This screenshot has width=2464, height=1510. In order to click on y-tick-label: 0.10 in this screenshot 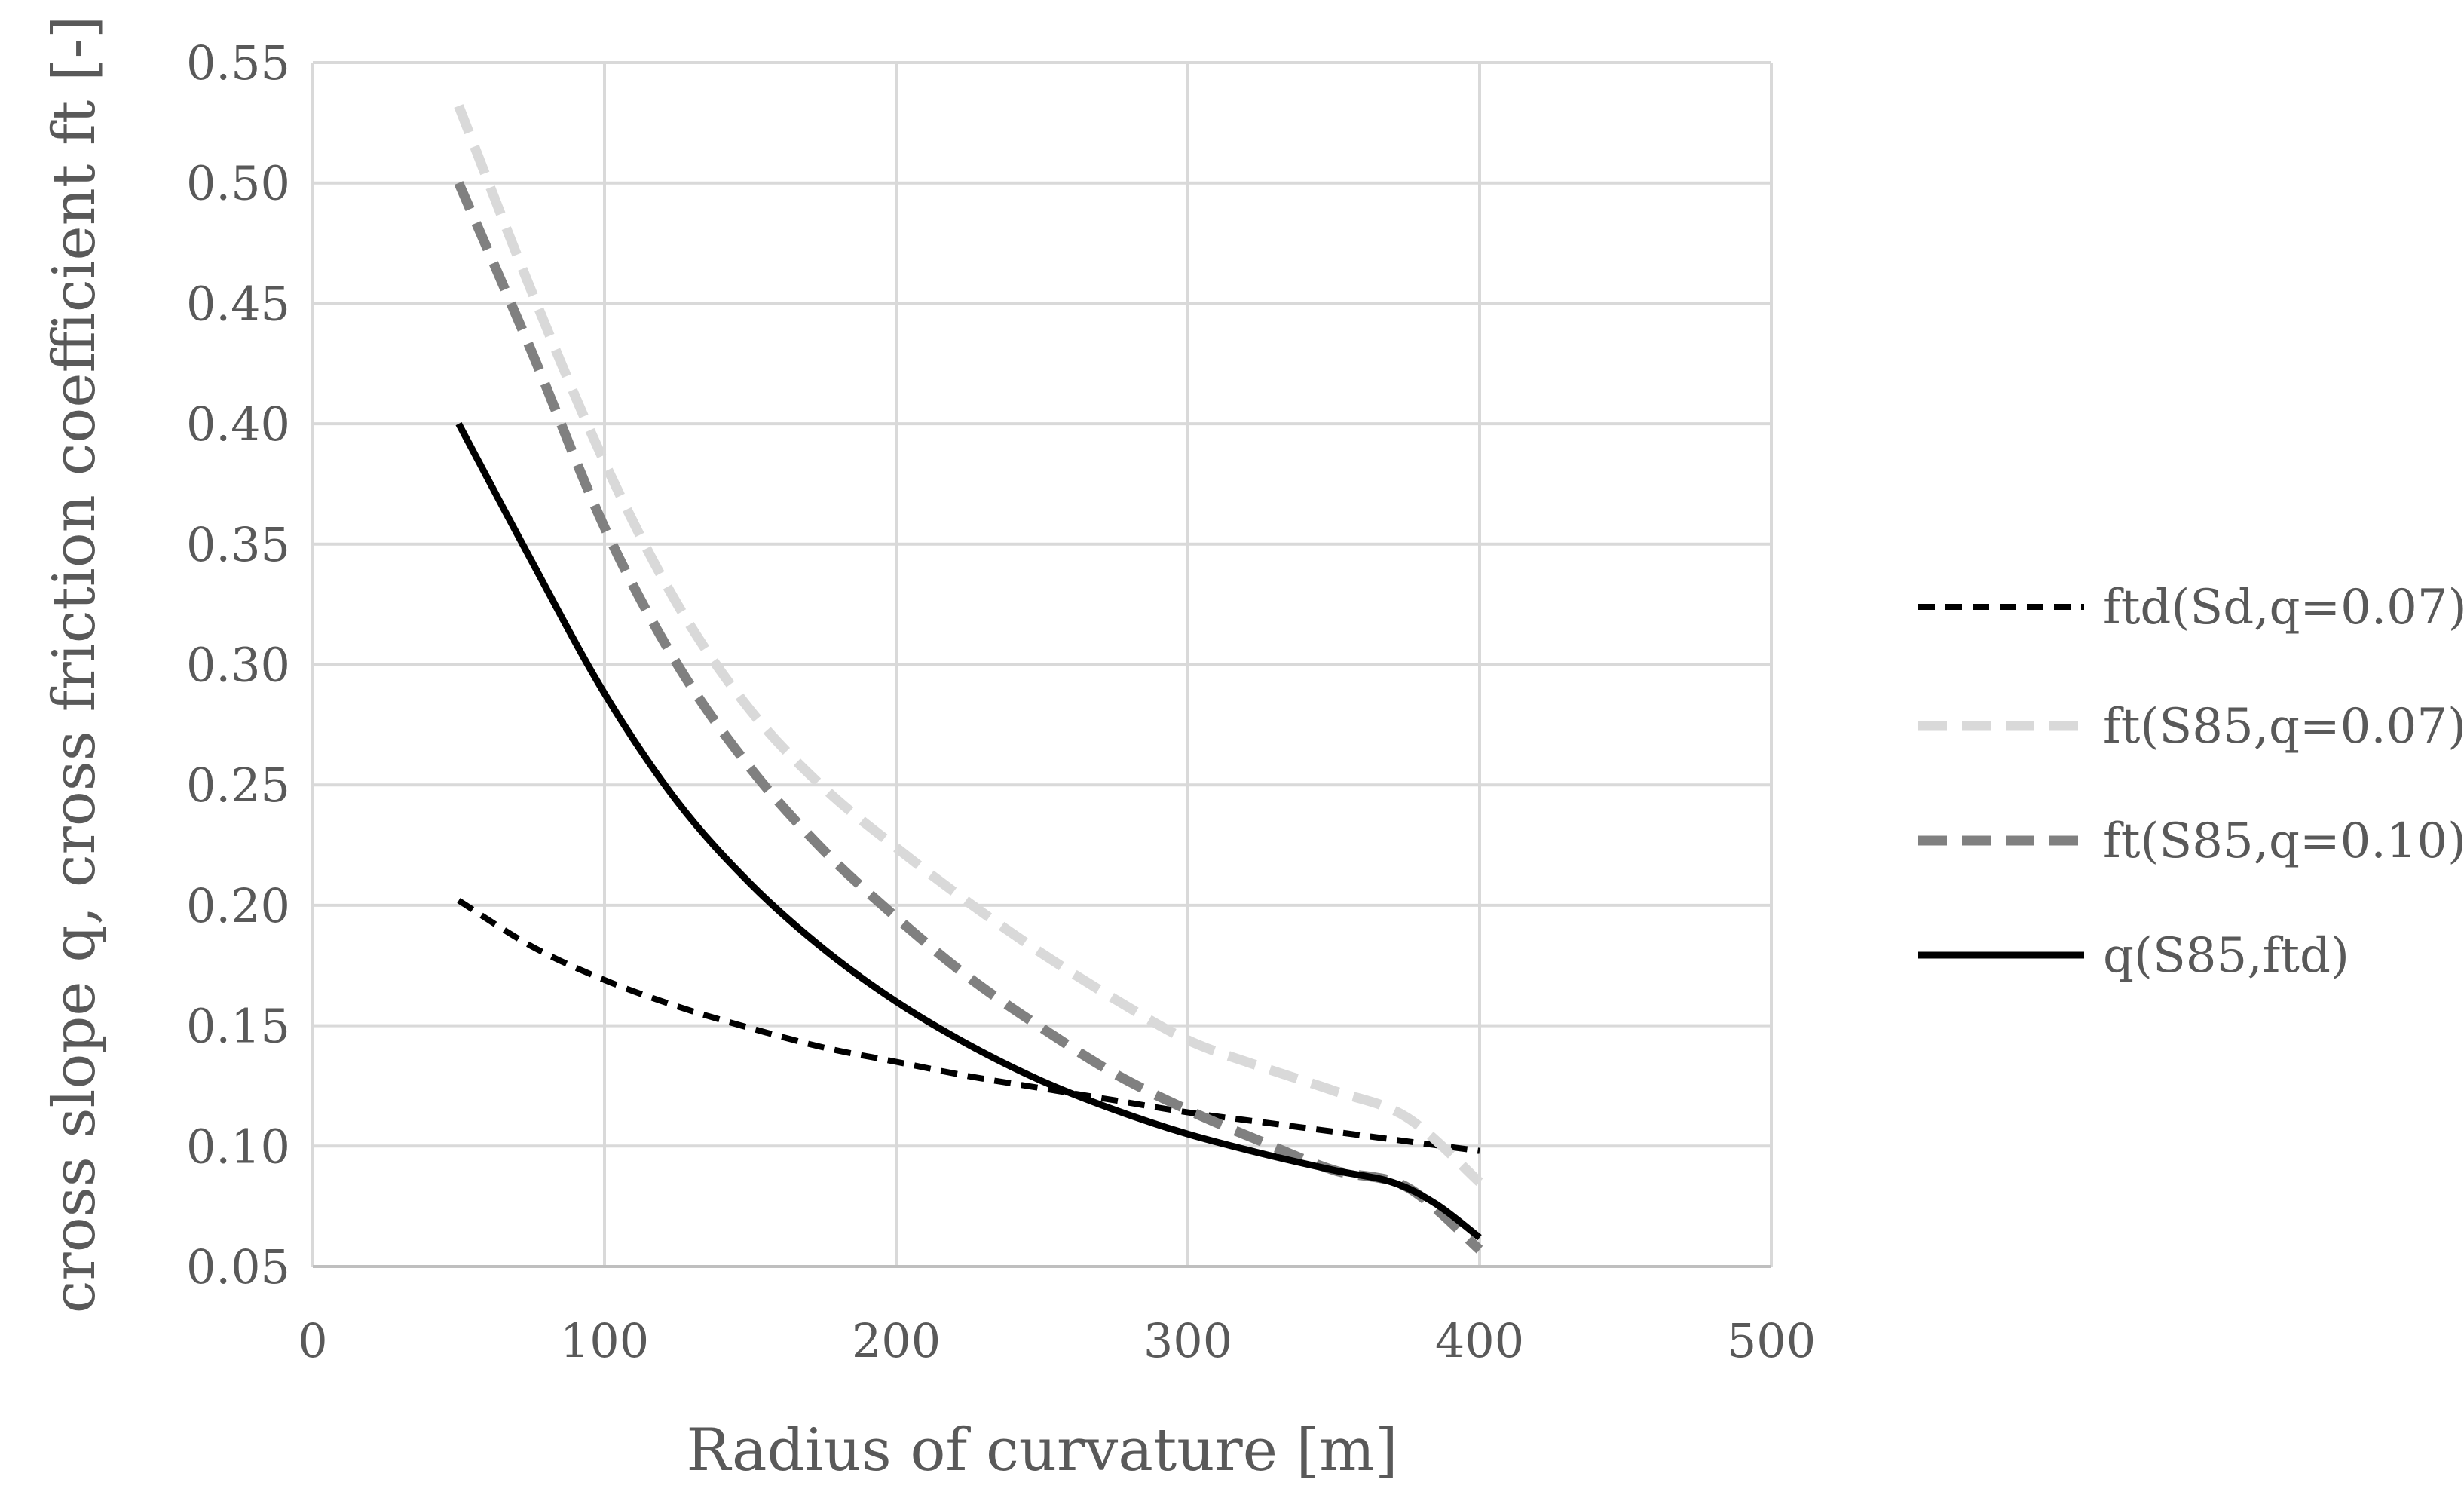, I will do `click(238, 1146)`.